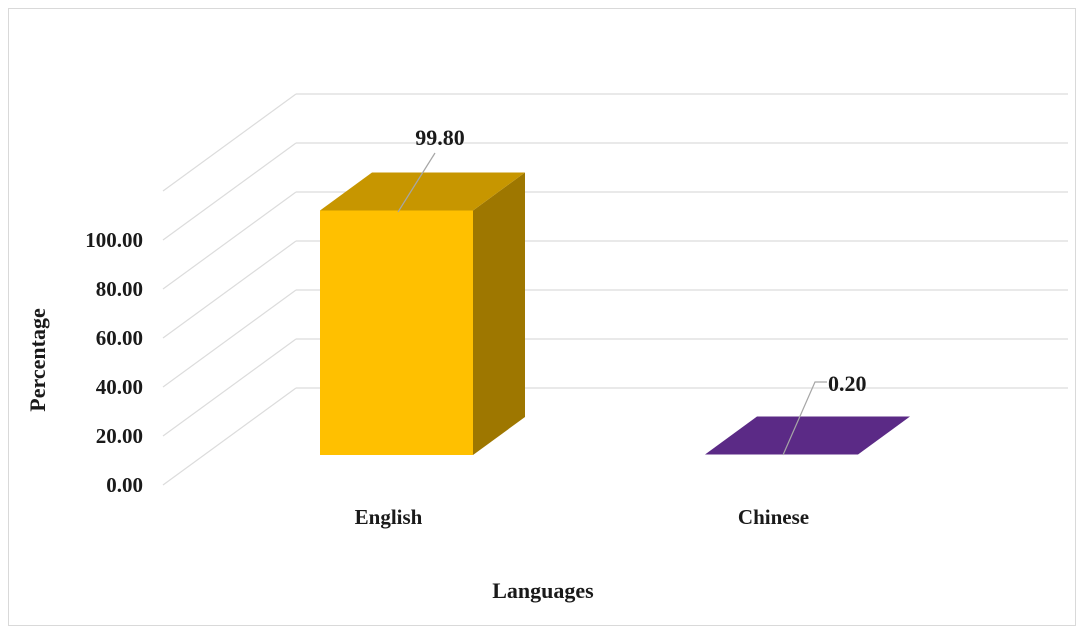 The width and height of the screenshot is (1085, 634). Describe the element at coordinates (543, 590) in the screenshot. I see `x-axis-title: Languages` at that location.